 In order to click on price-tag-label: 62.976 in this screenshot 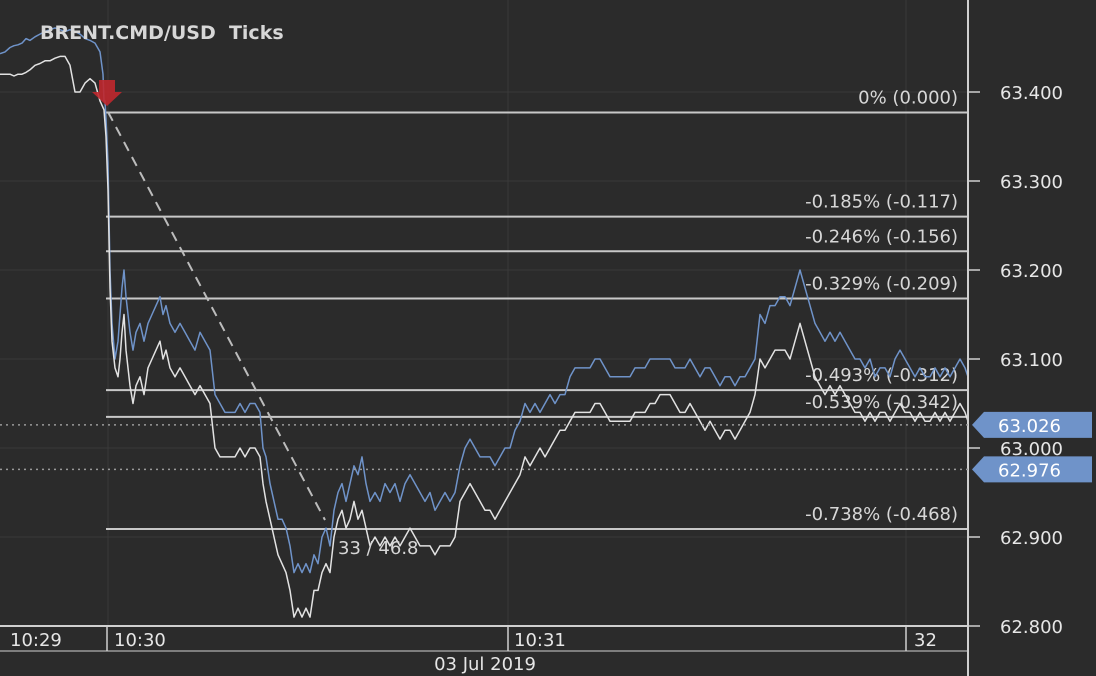, I will do `click(1029, 470)`.